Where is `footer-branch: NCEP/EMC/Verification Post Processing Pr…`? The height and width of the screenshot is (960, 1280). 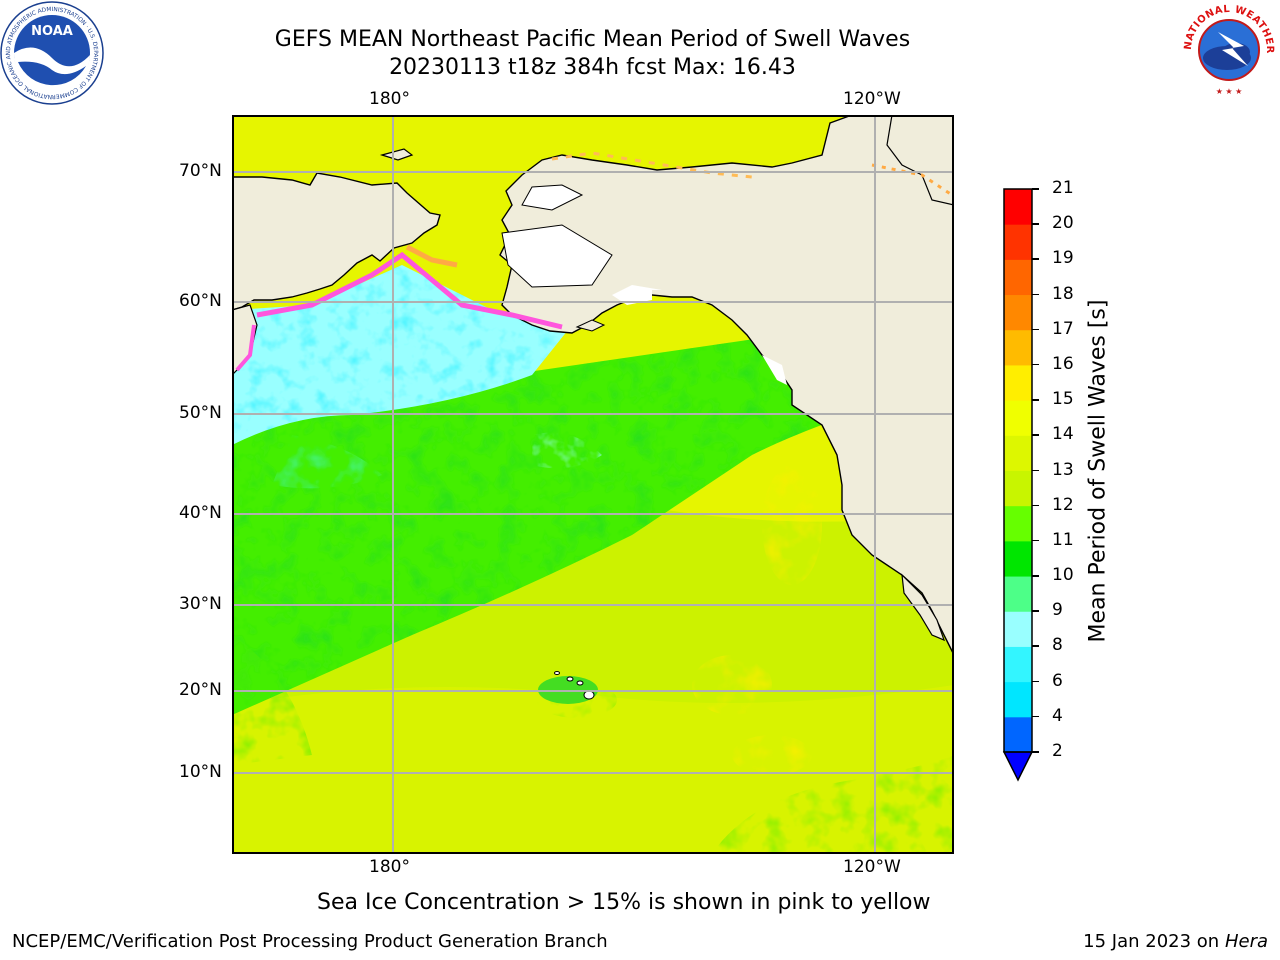 footer-branch: NCEP/EMC/Verification Post Processing Pr… is located at coordinates (310, 941).